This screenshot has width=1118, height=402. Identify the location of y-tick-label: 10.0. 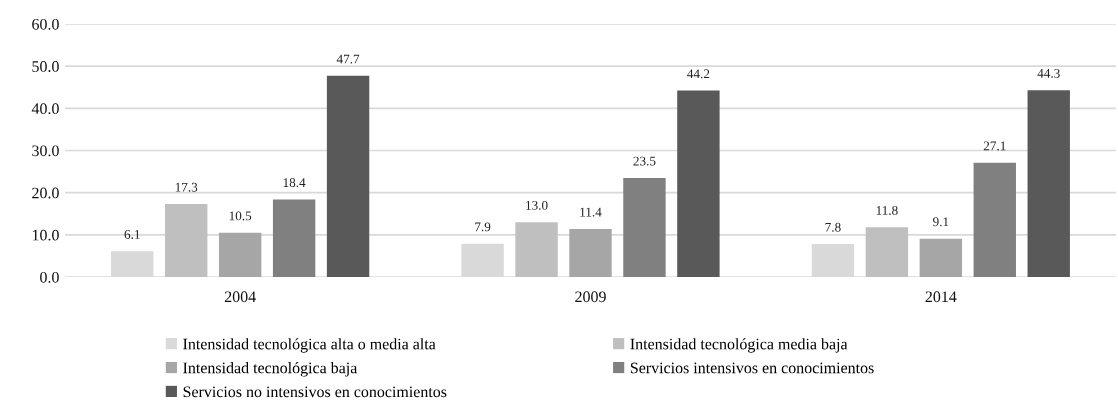
(45, 235).